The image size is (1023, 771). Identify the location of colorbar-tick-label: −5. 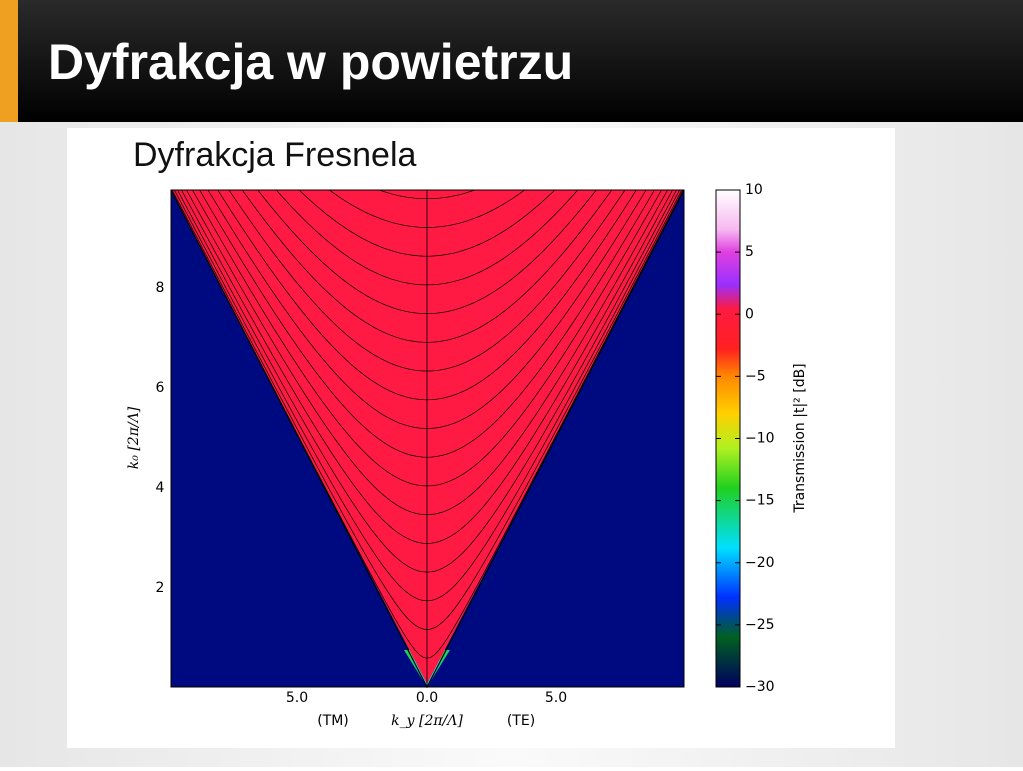
(755, 376).